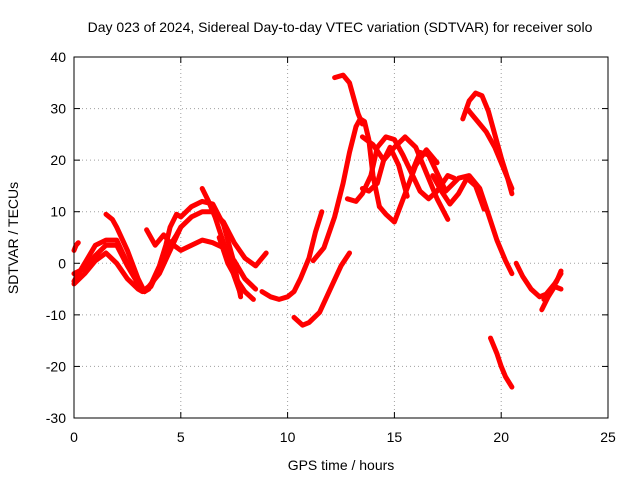  What do you see at coordinates (62, 263) in the screenshot?
I see `y-tick-label: 0` at bounding box center [62, 263].